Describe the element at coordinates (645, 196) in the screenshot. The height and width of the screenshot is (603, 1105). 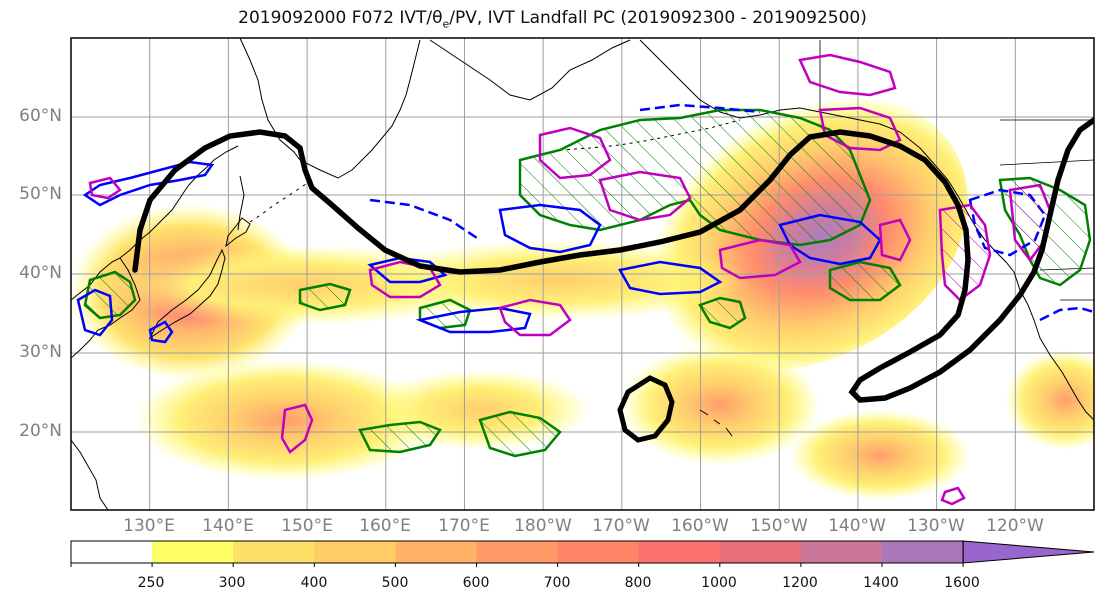
I see `magenta-contour-n2` at that location.